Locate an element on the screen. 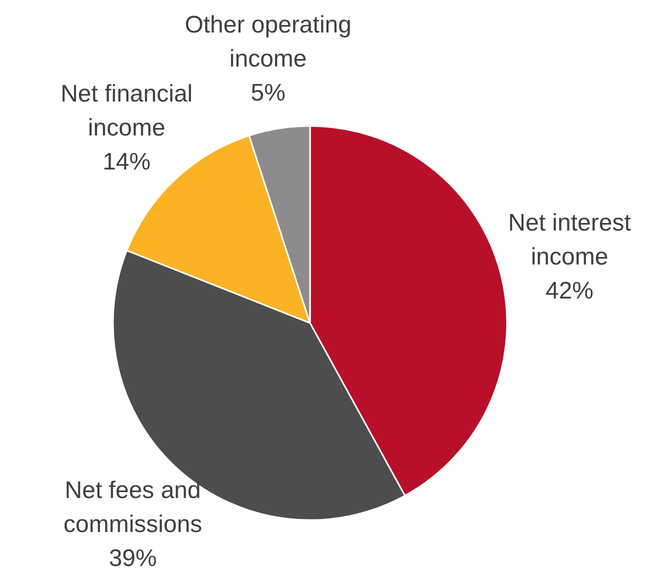 Image resolution: width=654 pixels, height=574 pixels. data-label: 39% is located at coordinates (132, 558).